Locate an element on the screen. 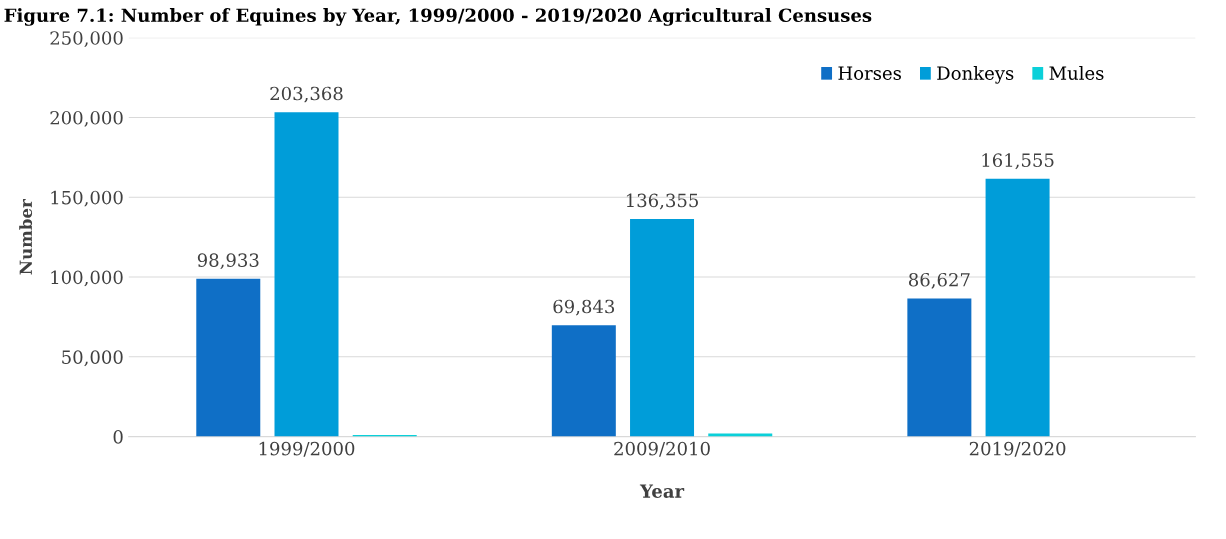 The height and width of the screenshot is (539, 1226). data-label: 86,627 is located at coordinates (939, 280).